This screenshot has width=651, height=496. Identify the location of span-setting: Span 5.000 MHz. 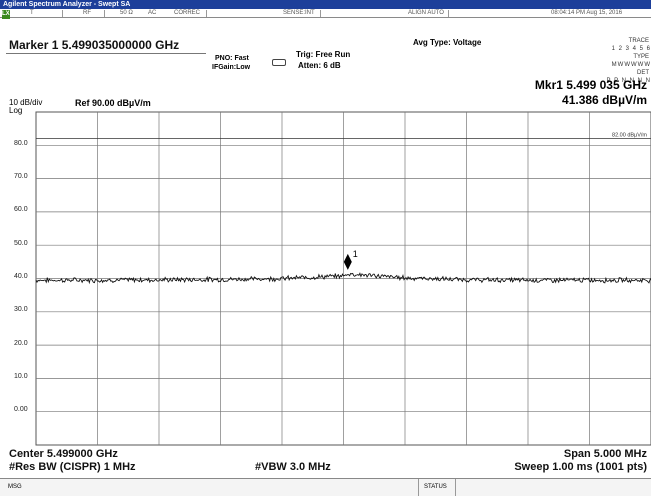
(605, 454).